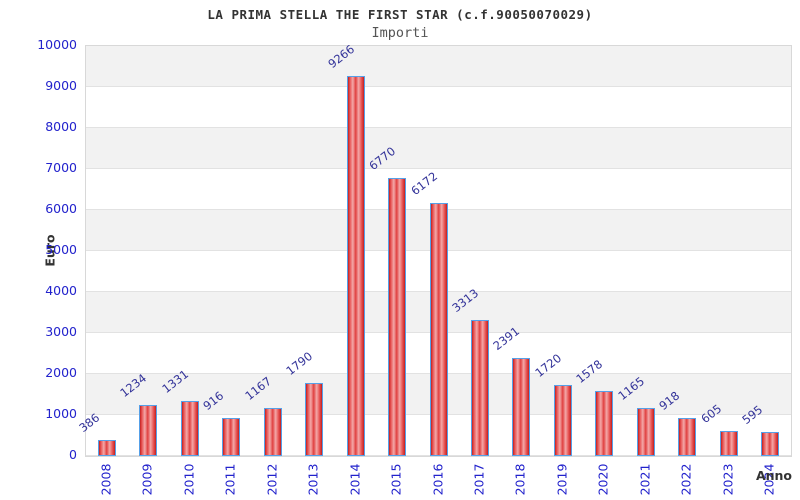  Describe the element at coordinates (147, 479) in the screenshot. I see `x-tick-label: 2009` at that location.